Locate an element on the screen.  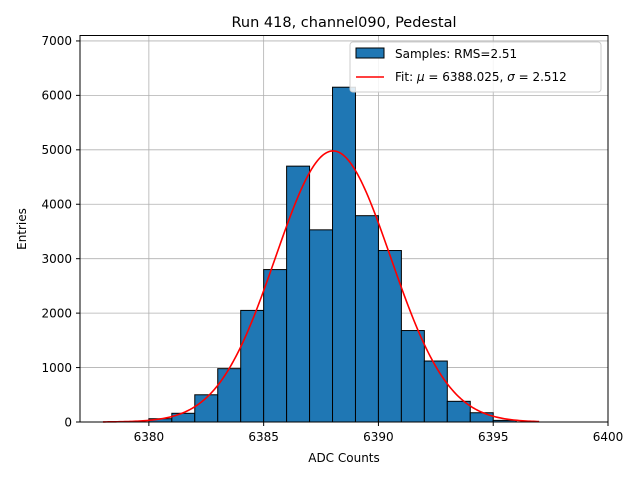
y-axis-ticks: 0 1000 2000 3000 4000 5000 6000 7000 is located at coordinates (60, 231).